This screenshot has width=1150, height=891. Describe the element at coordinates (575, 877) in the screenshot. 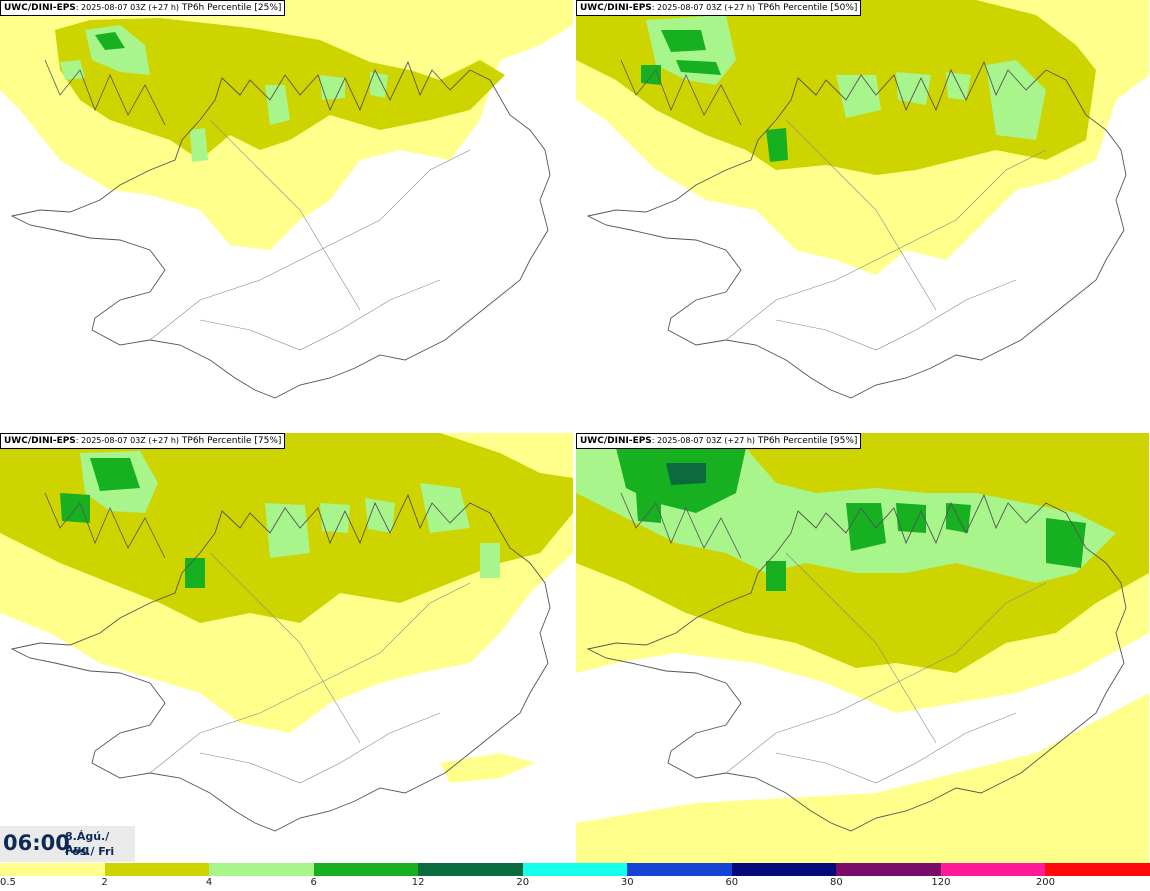

I see `color-legend: 0.5 2 4 6 12 20 30 60 80 120 200` at that location.